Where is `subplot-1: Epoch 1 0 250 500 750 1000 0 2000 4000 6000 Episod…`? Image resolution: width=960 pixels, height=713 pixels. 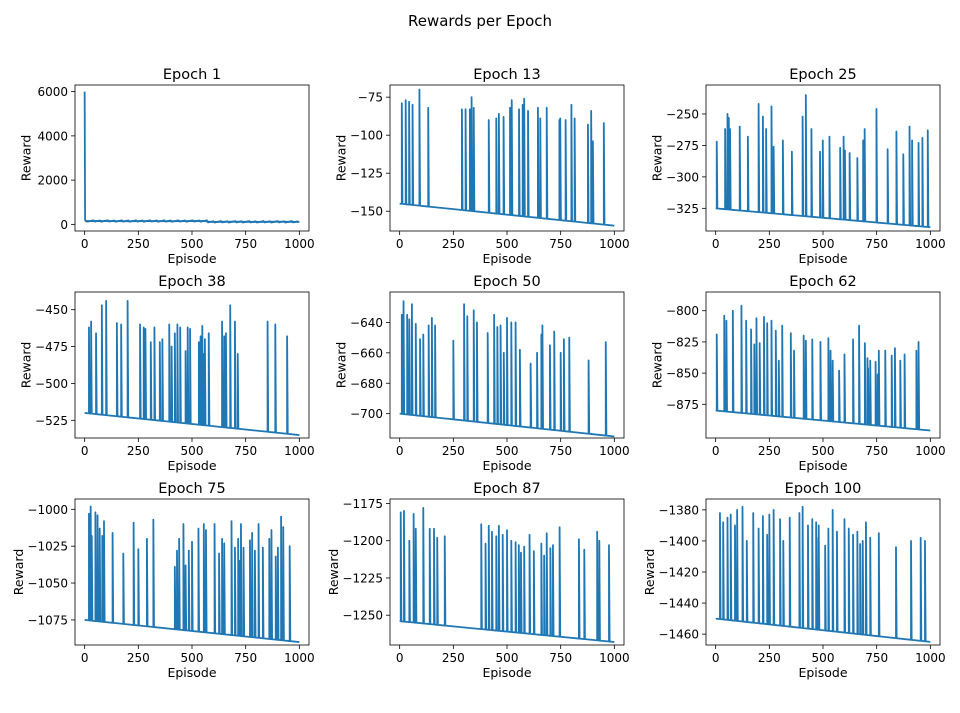
subplot-1: Epoch 1 0 250 500 750 1000 0 2000 4000 6000 Episod… is located at coordinates (167, 166).